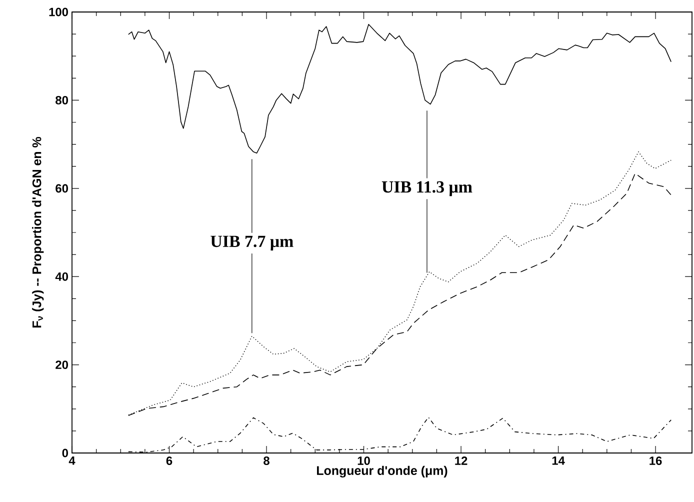  Describe the element at coordinates (461, 460) in the screenshot. I see `x-tick-label: 12` at that location.